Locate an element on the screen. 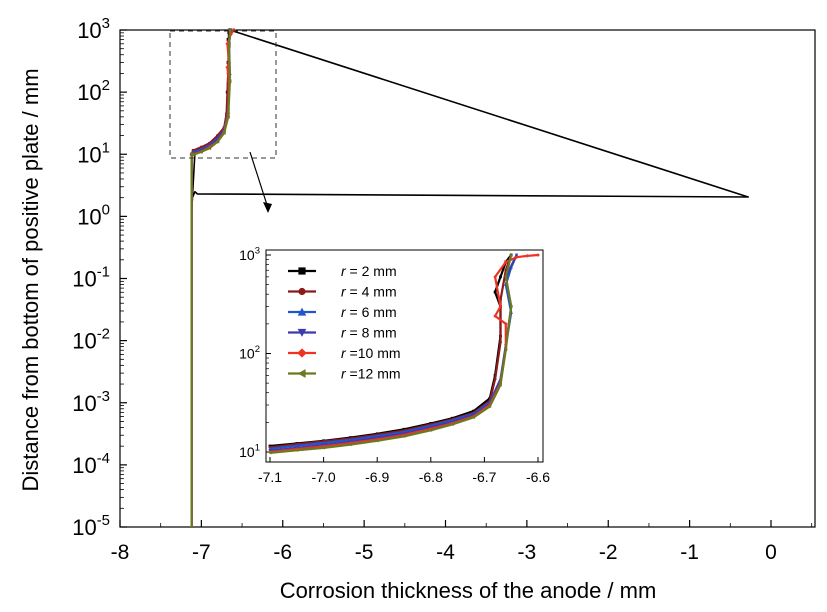 Image resolution: width=827 pixels, height=612 pixels. main-y-tick-label: 10⁻¹ is located at coordinates (91, 278).